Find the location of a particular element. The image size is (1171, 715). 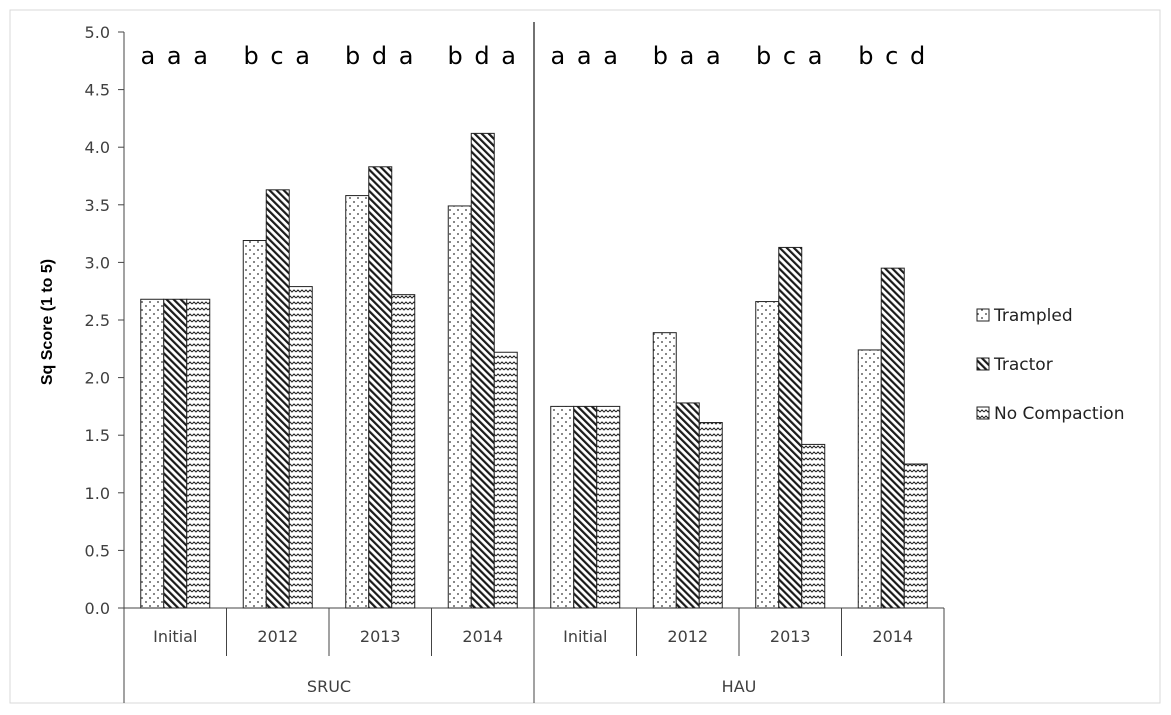

x-group-label: HAU is located at coordinates (739, 686).